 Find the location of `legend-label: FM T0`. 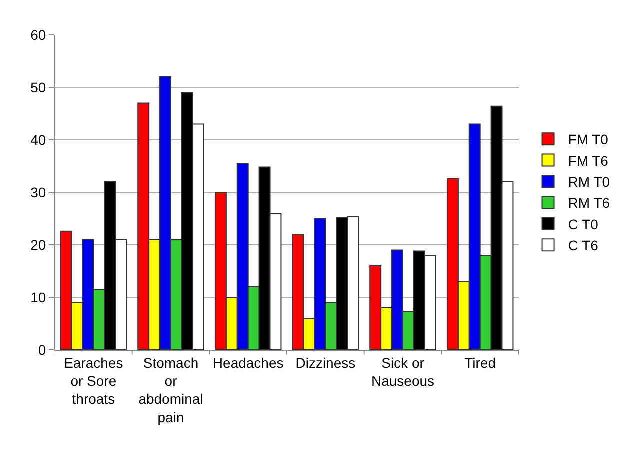

legend-label: FM T0 is located at coordinates (588, 140).